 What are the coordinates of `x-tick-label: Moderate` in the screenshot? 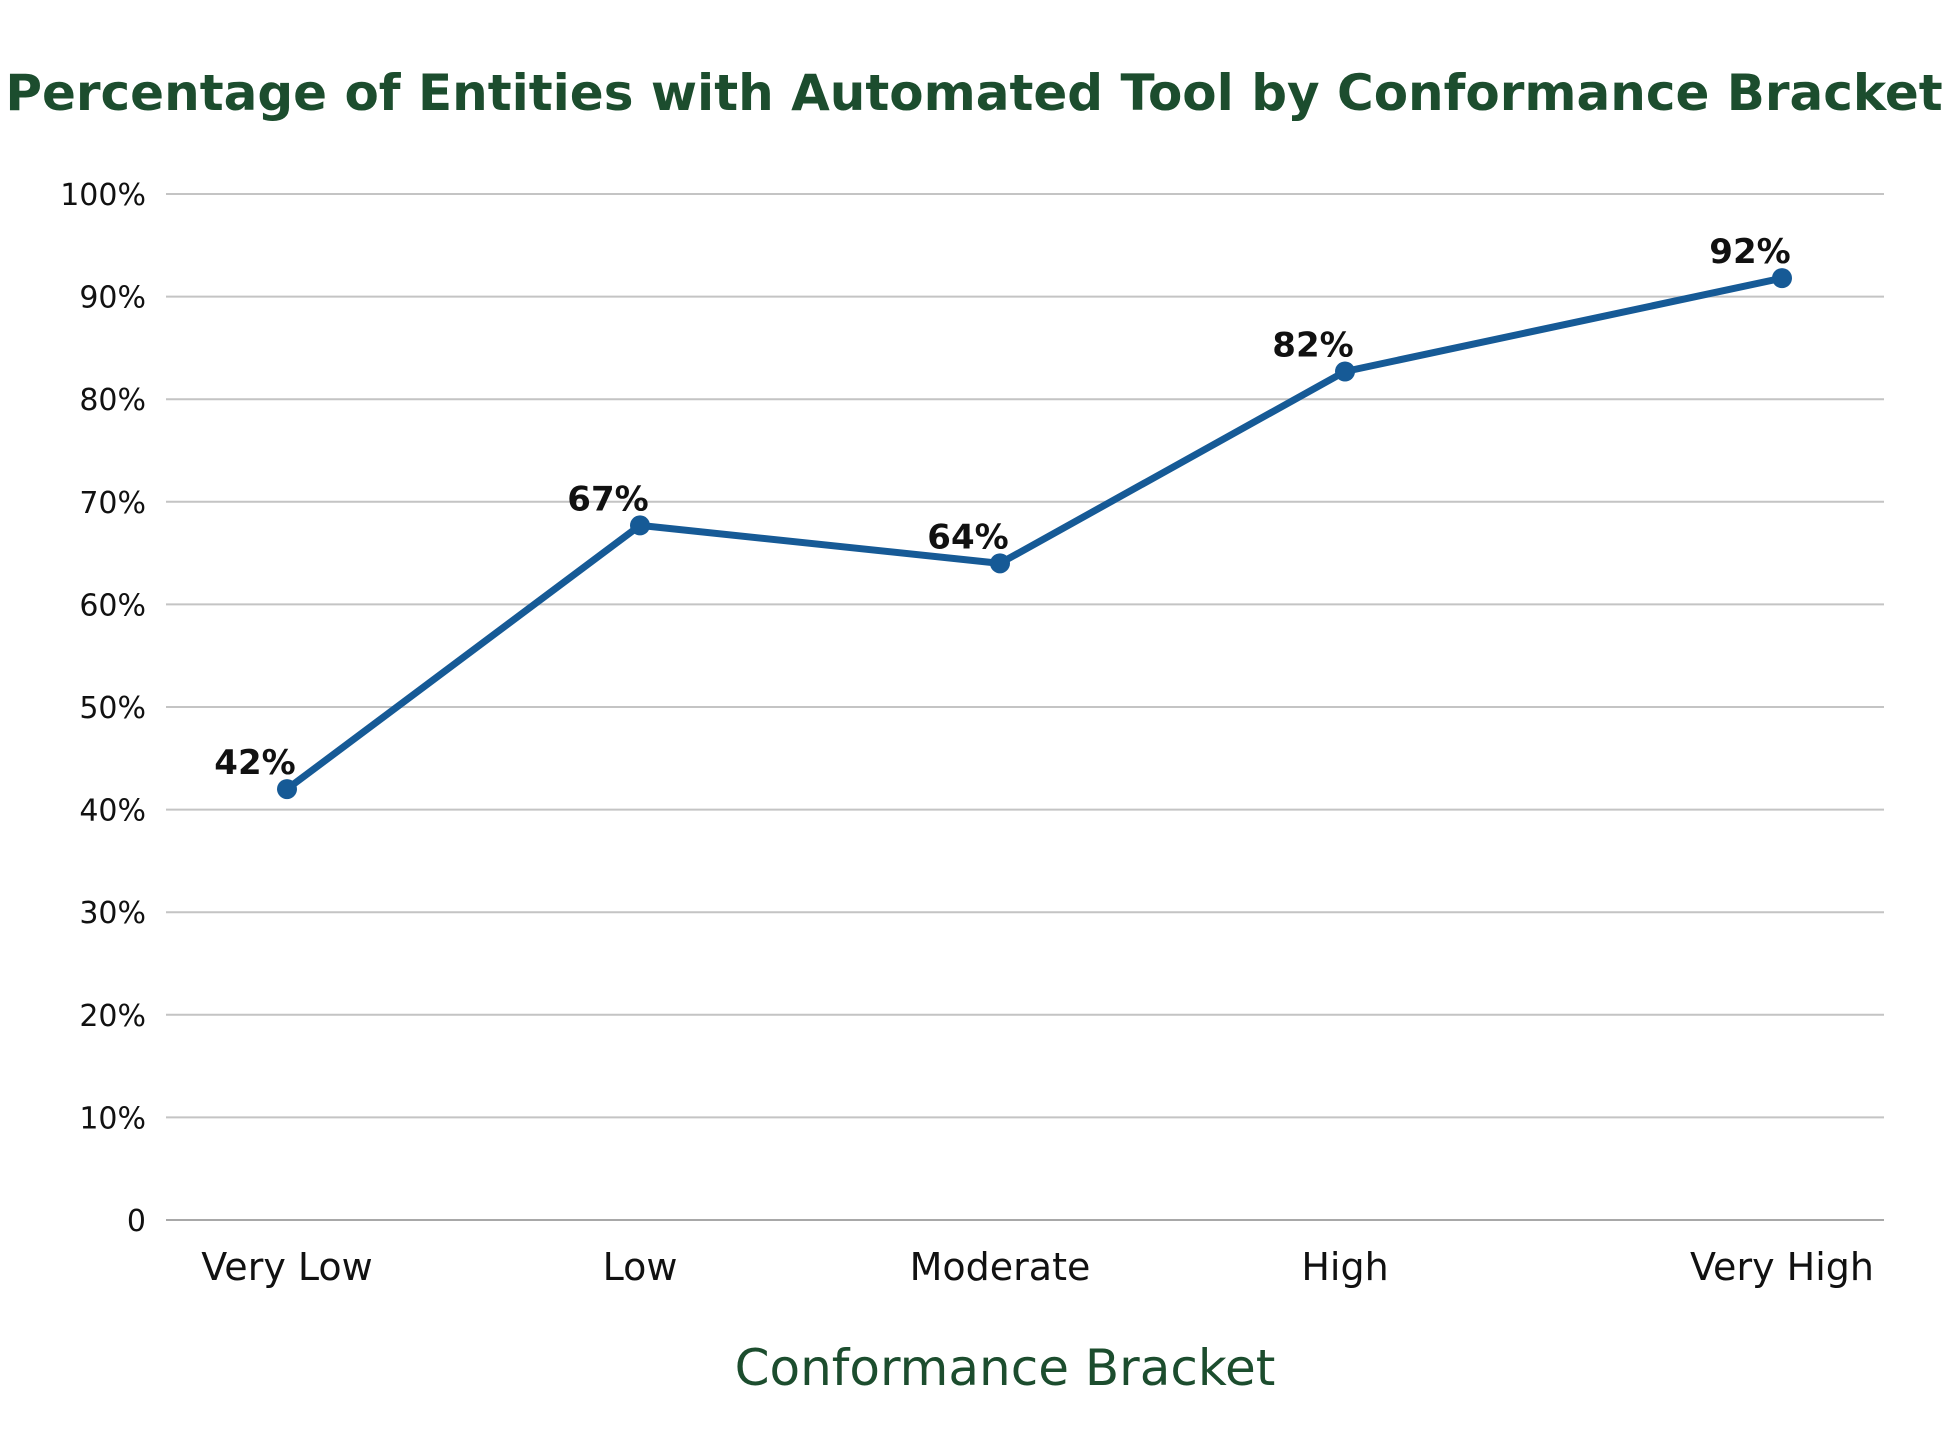 It's located at (1000, 1267).